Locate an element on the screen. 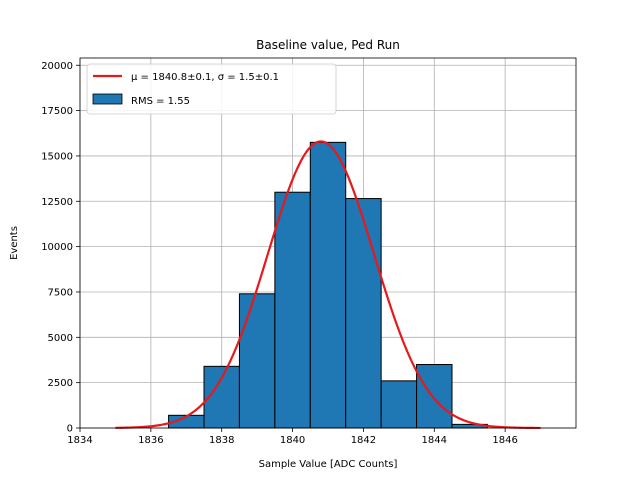  x-tick-label: 1846 is located at coordinates (504, 440).